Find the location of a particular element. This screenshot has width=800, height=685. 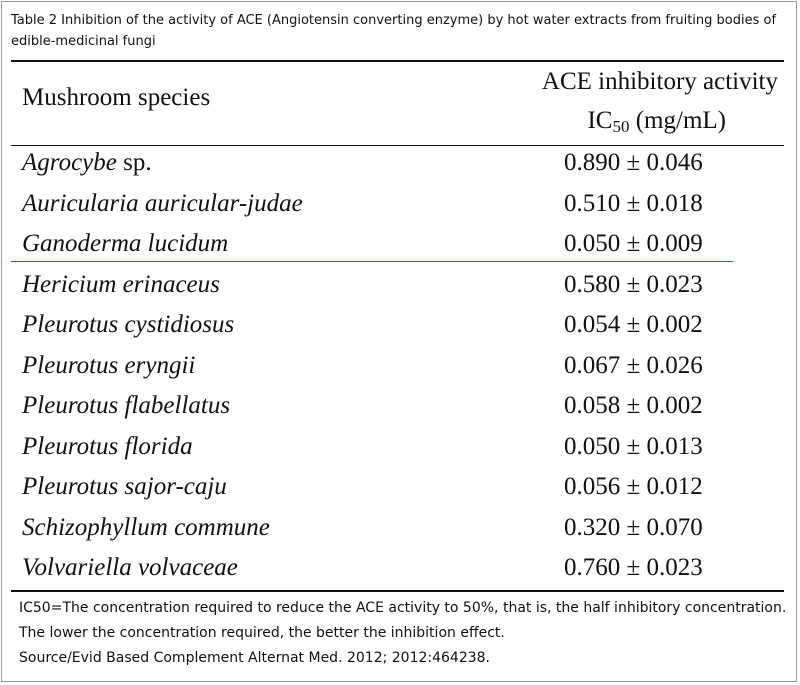

species-name: Pleurotus florida is located at coordinates (107, 446).